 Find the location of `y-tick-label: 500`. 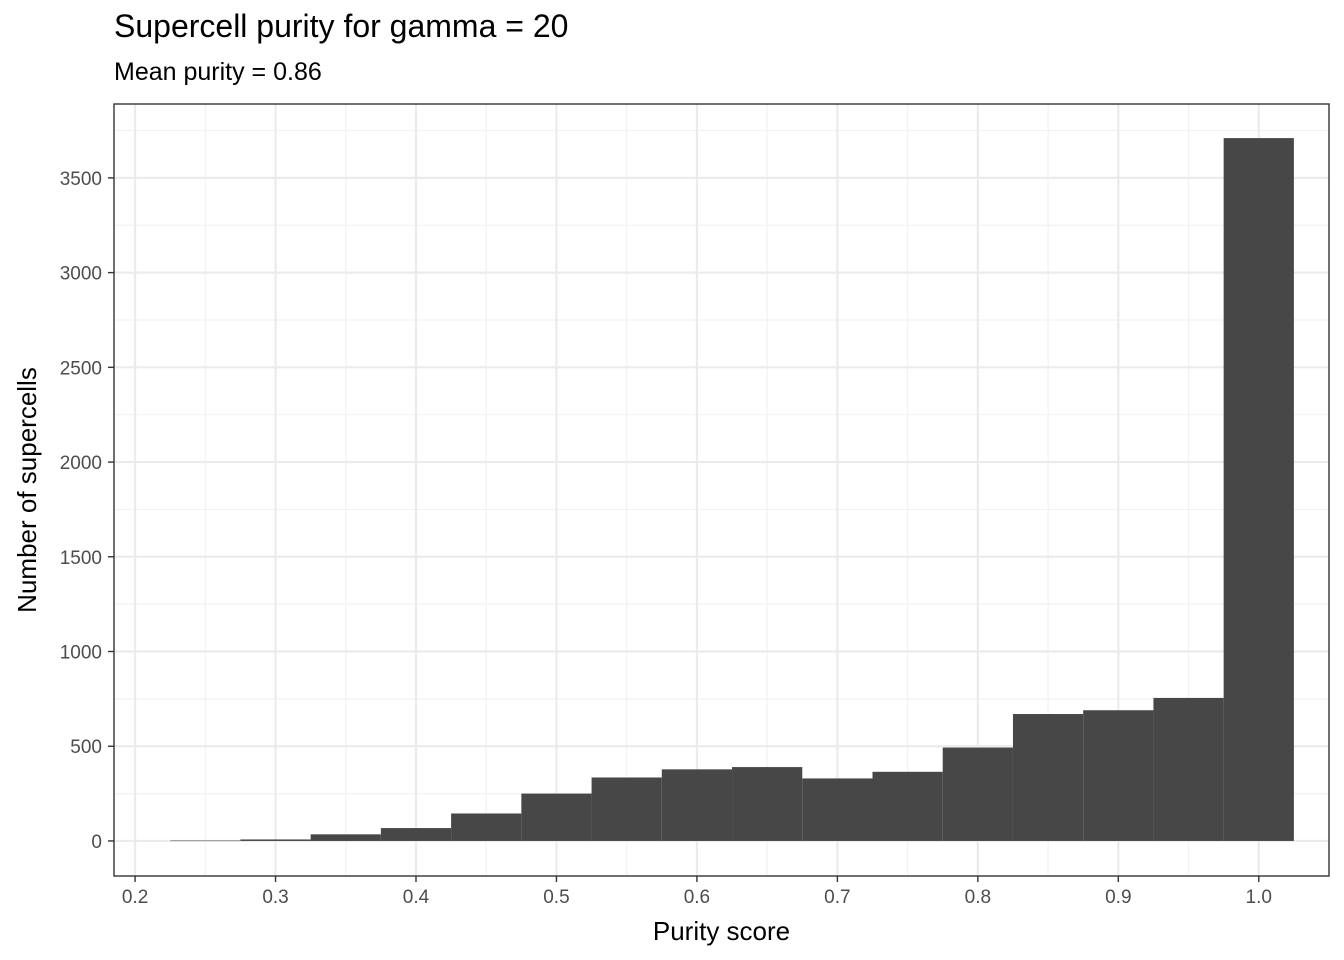

y-tick-label: 500 is located at coordinates (86, 747).